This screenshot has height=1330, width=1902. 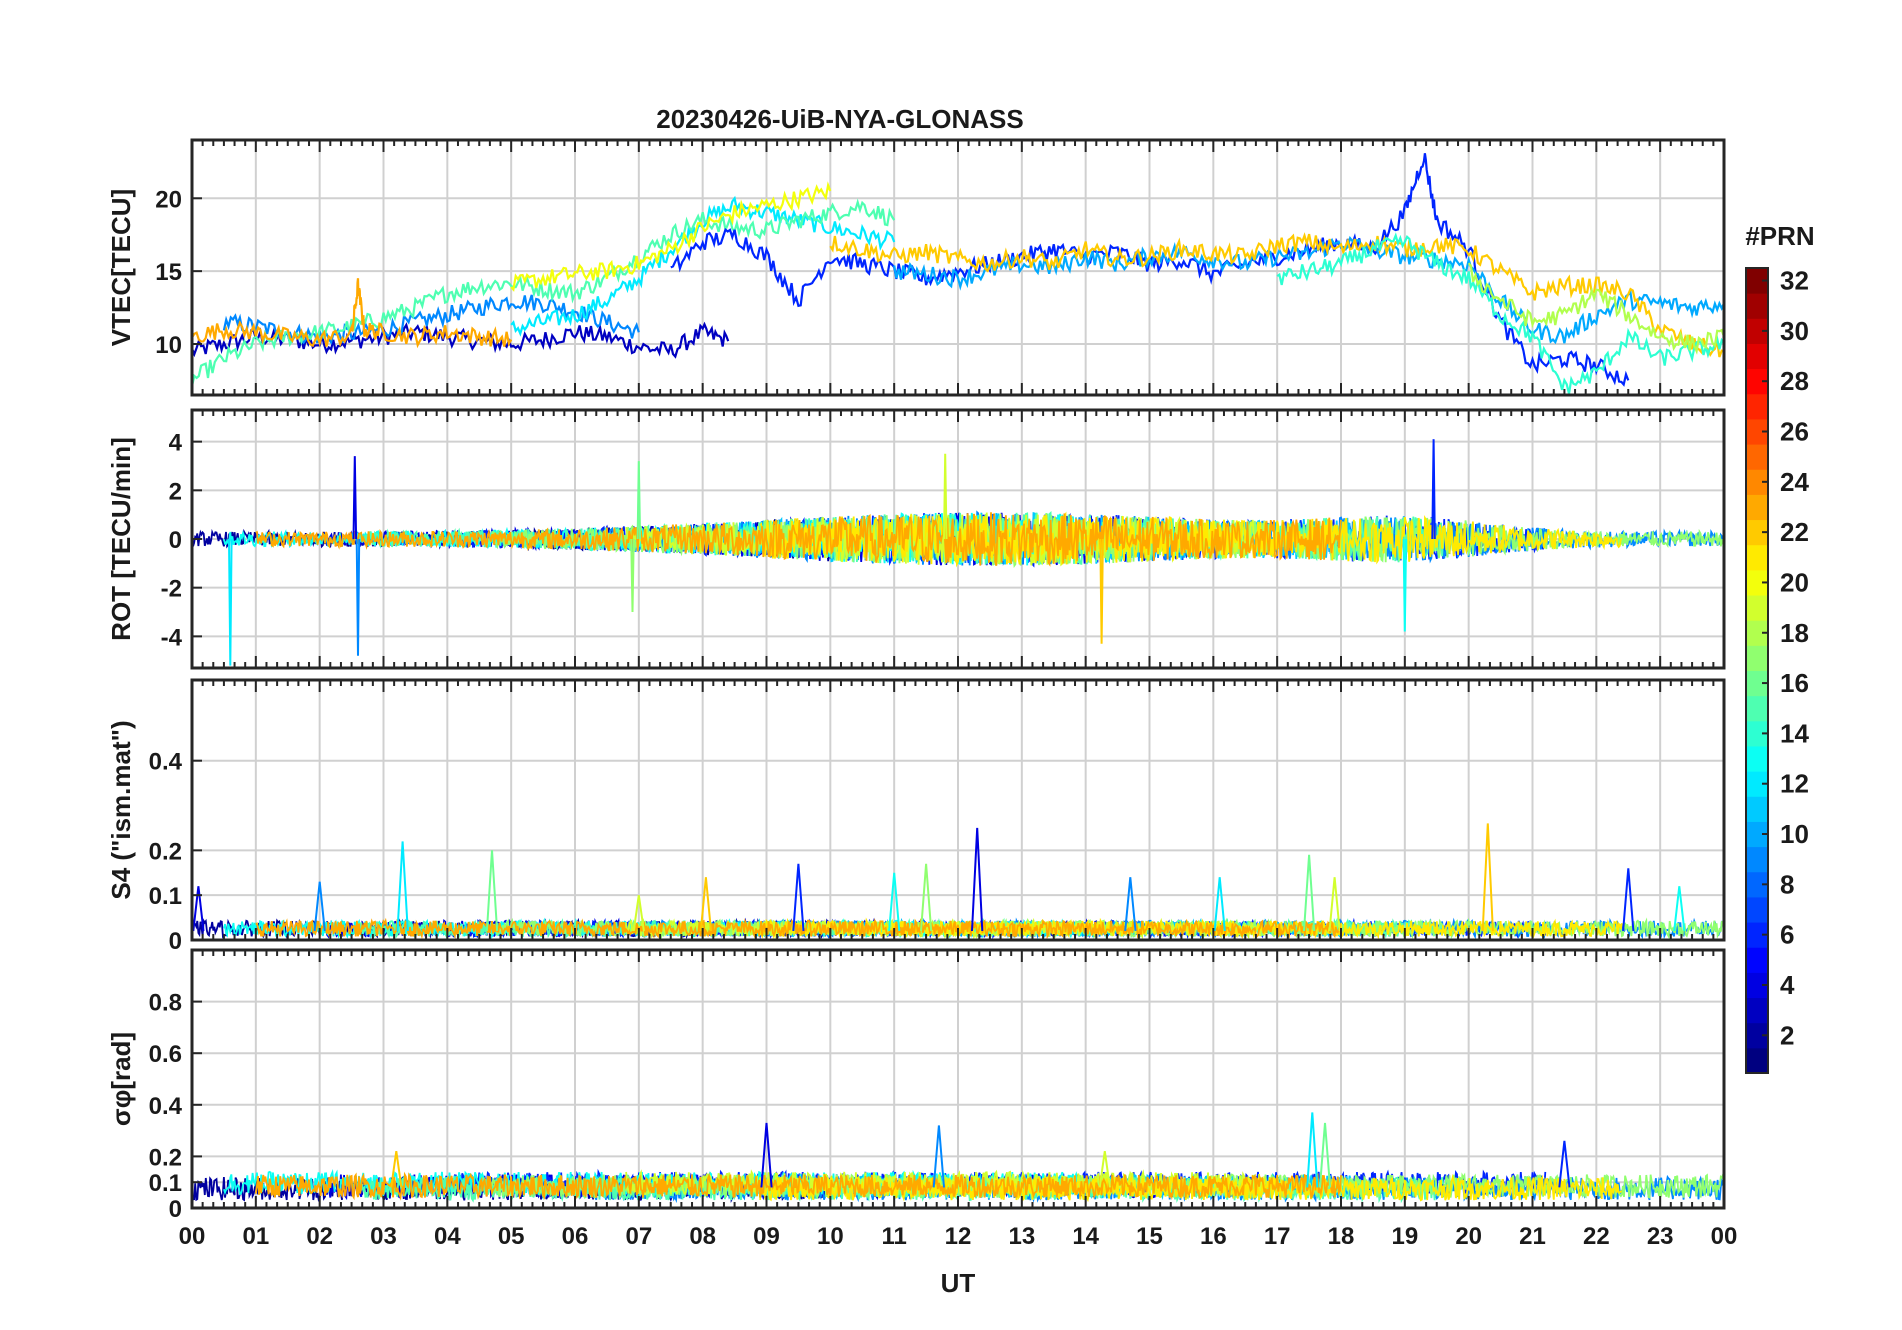 I want to click on colorbar-tick-label: 12, so click(x=1794, y=784).